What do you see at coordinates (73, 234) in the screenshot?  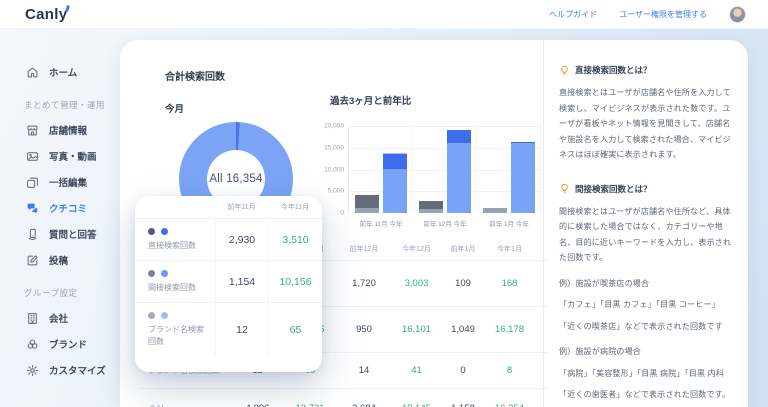 I see `sidebar-item-質問と回答: 質問と回答` at bounding box center [73, 234].